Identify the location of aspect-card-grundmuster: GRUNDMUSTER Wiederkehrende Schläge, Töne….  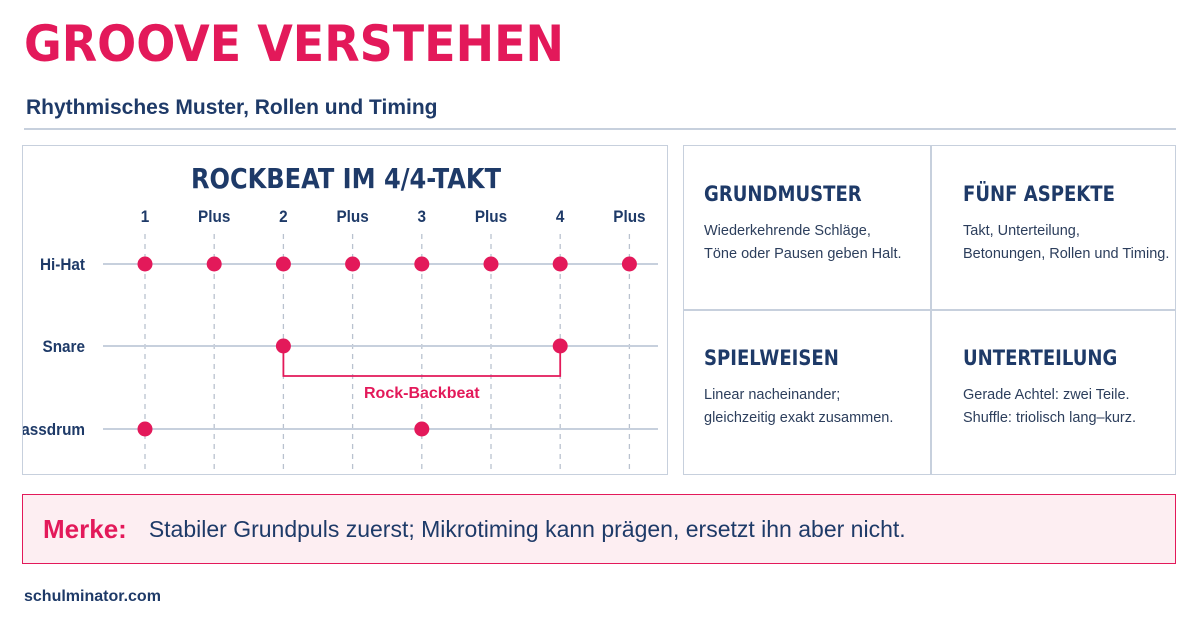
(819, 224).